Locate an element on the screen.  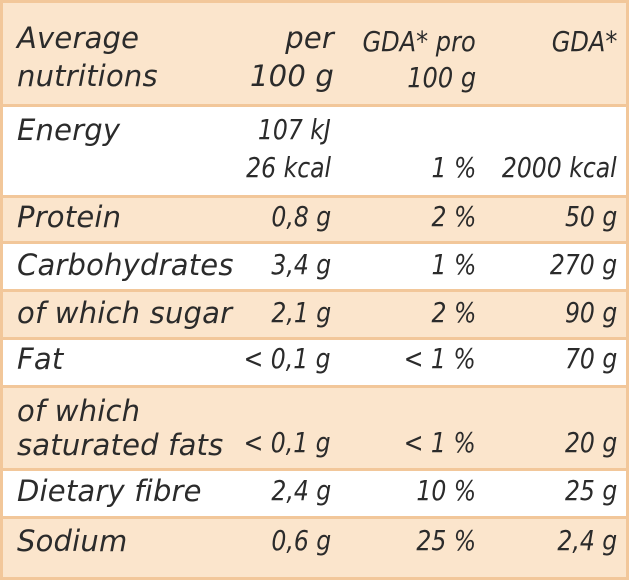
header-col-nutrition: Average is located at coordinates (78, 38).